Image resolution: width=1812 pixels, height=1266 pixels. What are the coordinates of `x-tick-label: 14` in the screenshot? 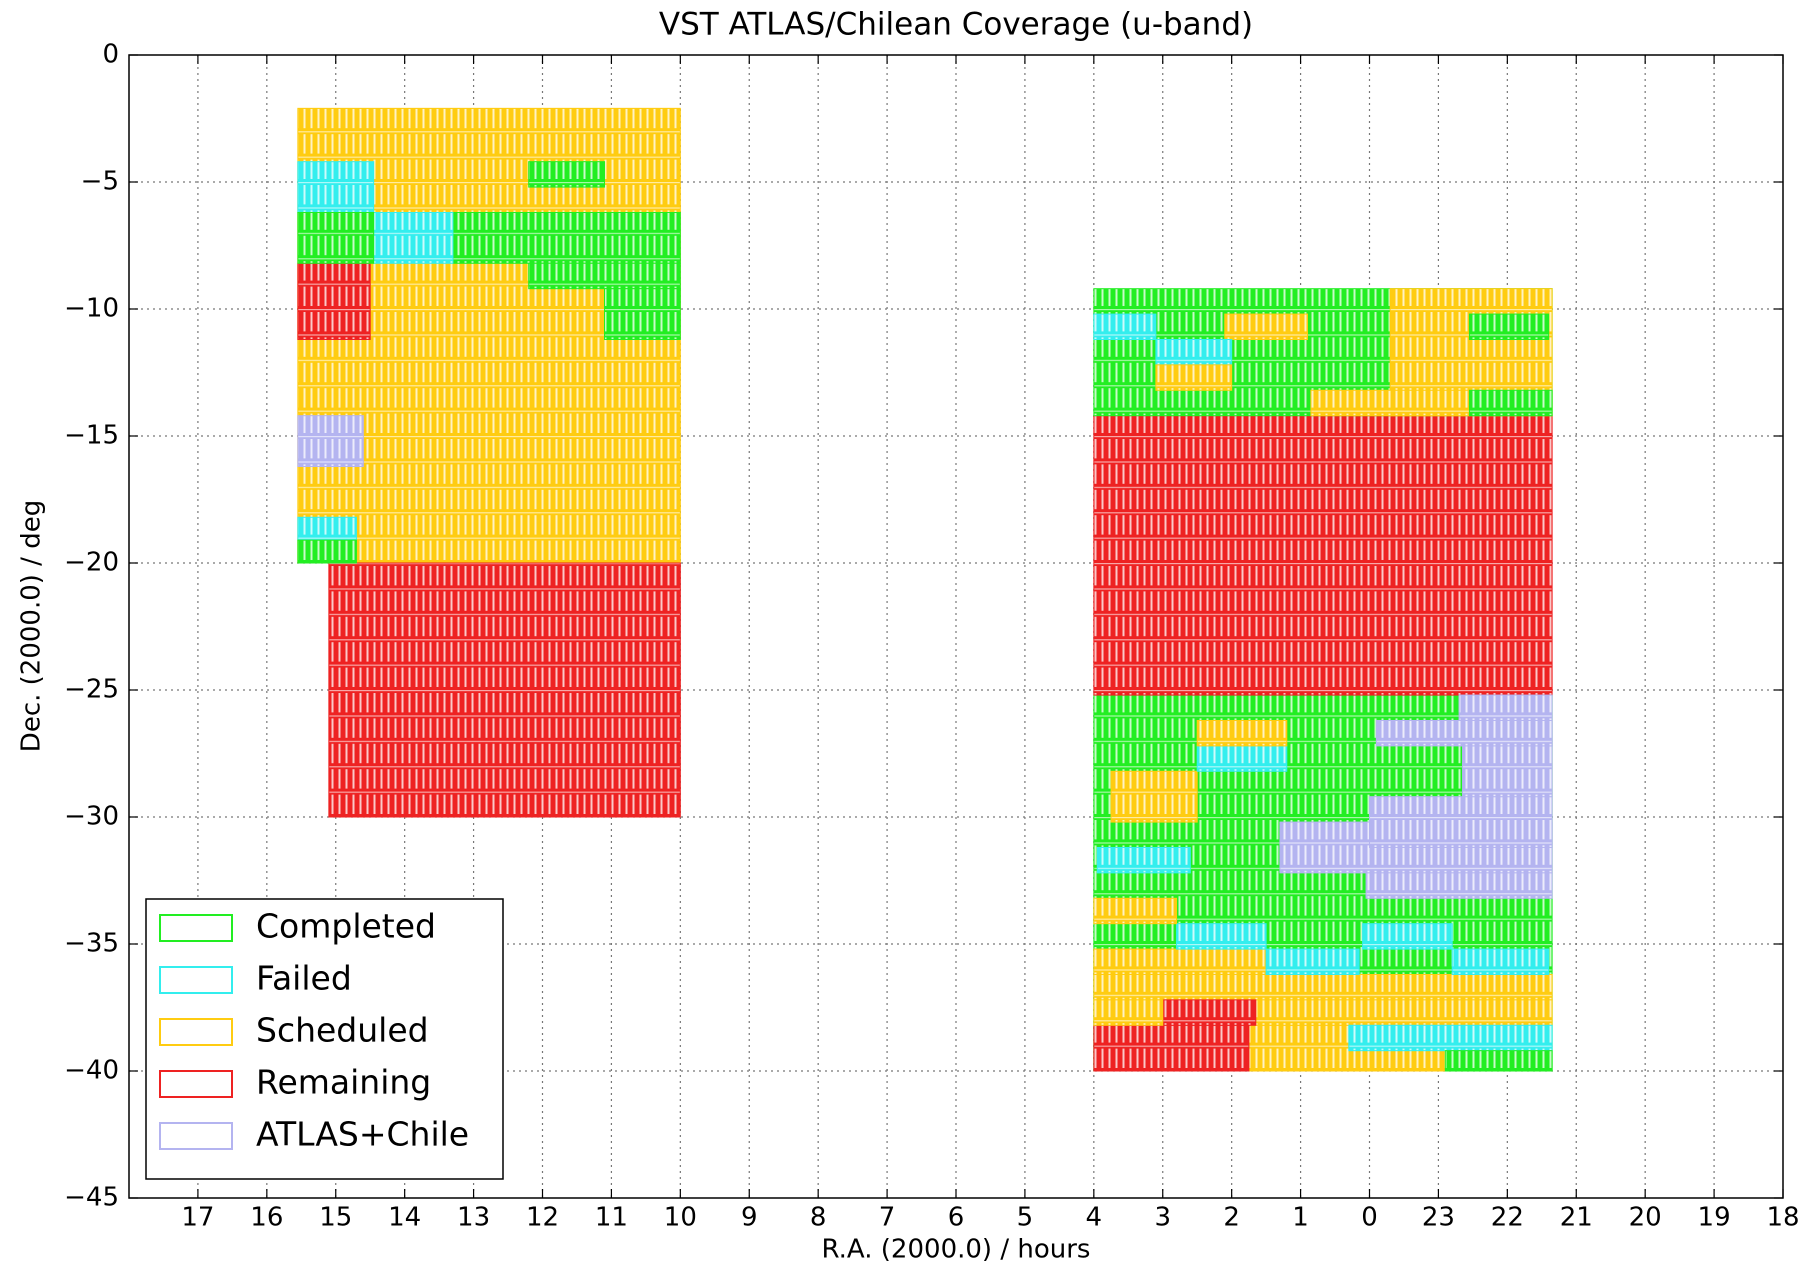 It's located at (404, 1218).